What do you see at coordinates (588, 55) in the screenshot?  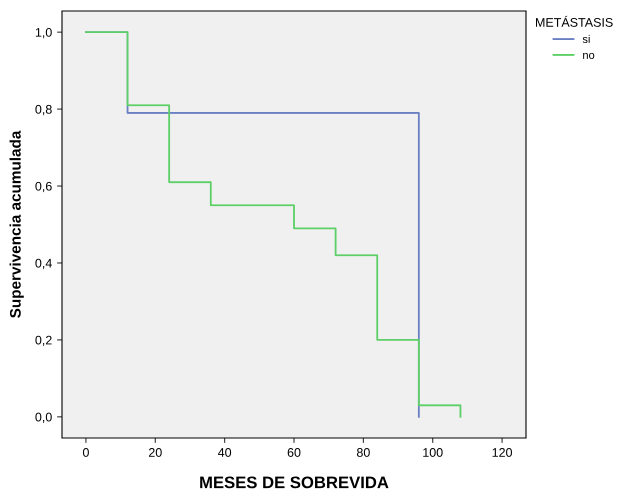 I see `legend-label: no` at bounding box center [588, 55].